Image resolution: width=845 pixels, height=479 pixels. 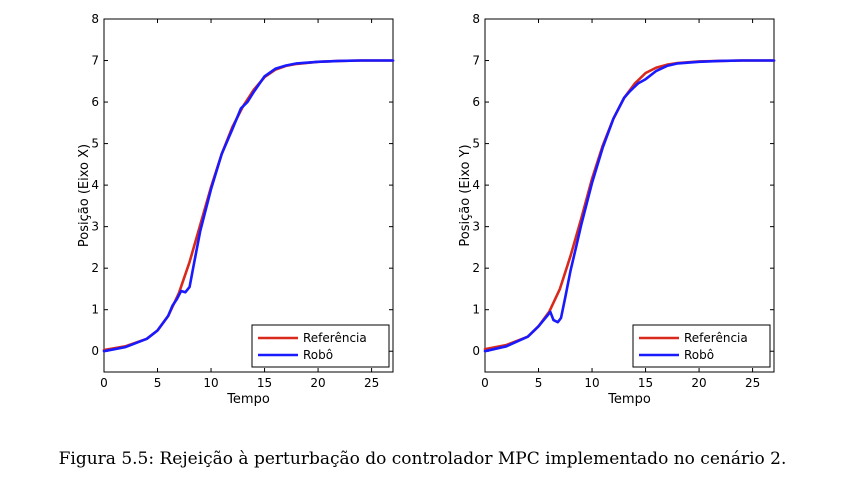 What do you see at coordinates (84, 195) in the screenshot?
I see `y-axis-label: Posição (Eixo X)` at bounding box center [84, 195].